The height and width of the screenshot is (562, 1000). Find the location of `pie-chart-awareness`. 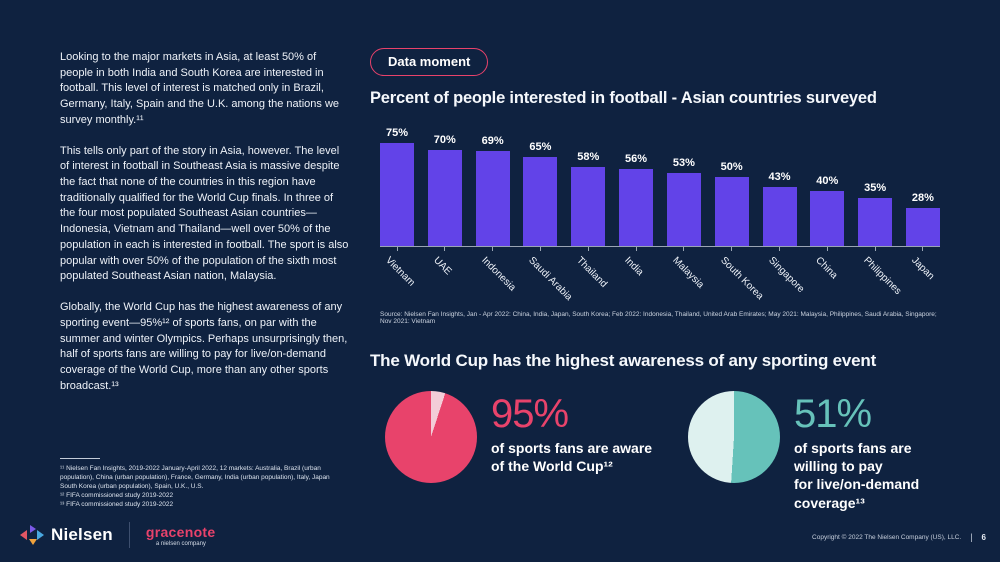

pie-chart-awareness is located at coordinates (431, 437).